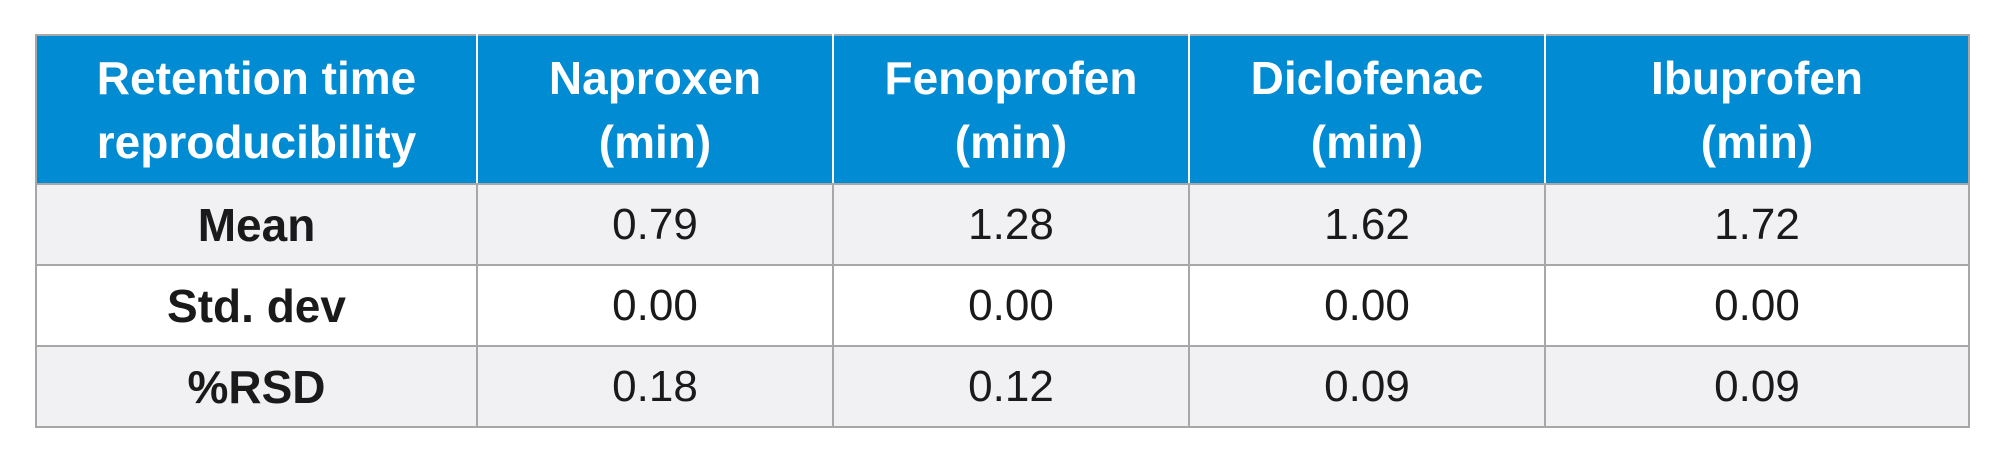 Image resolution: width=2000 pixels, height=470 pixels. What do you see at coordinates (1011, 77) in the screenshot?
I see `header-line: Fenoprofen` at bounding box center [1011, 77].